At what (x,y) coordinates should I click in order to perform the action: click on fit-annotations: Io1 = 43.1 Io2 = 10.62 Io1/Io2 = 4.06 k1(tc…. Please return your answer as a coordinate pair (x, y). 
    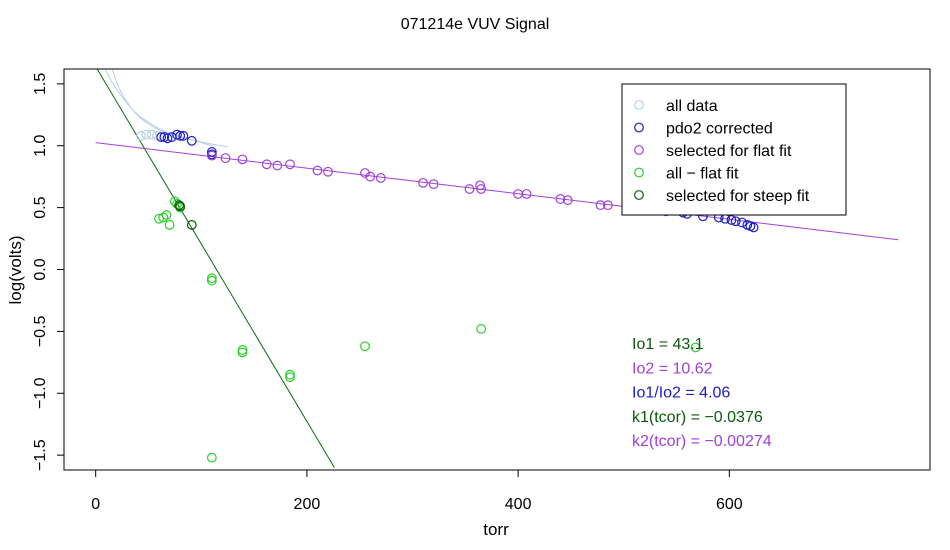
    Looking at the image, I should click on (702, 393).